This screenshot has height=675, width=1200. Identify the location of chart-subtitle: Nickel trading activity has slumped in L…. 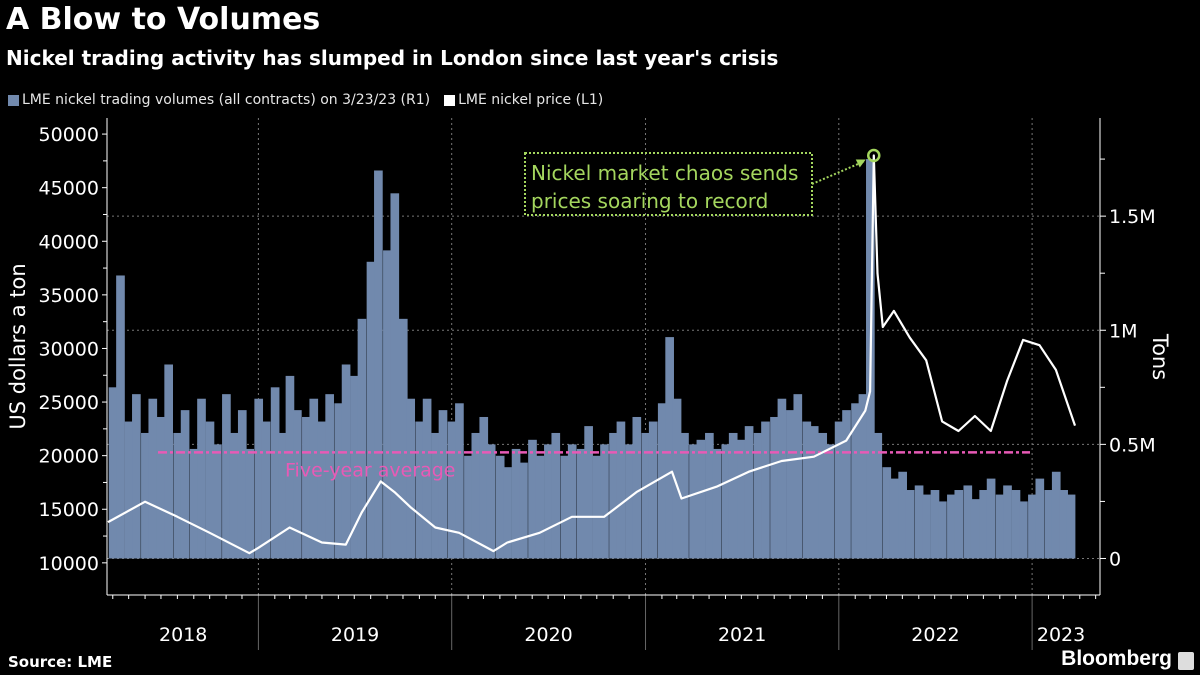
(392, 58).